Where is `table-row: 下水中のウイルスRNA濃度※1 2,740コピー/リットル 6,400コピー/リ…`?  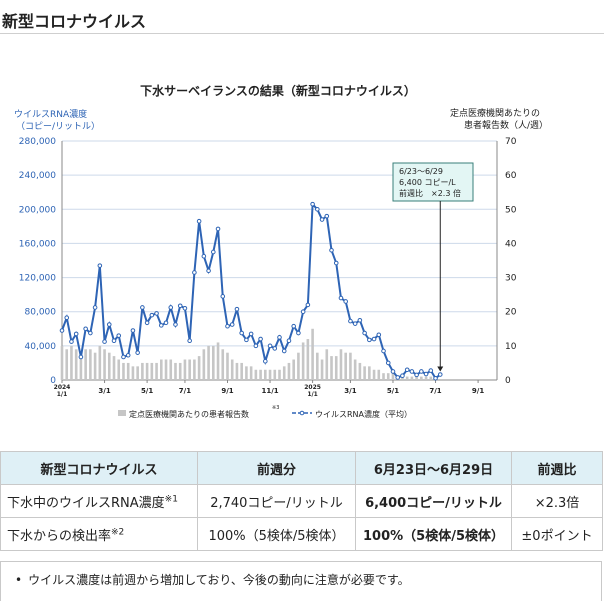
table-row: 下水中のウイルスRNA濃度※1 2,740コピー/リットル 6,400コピー/リ… is located at coordinates (301, 501).